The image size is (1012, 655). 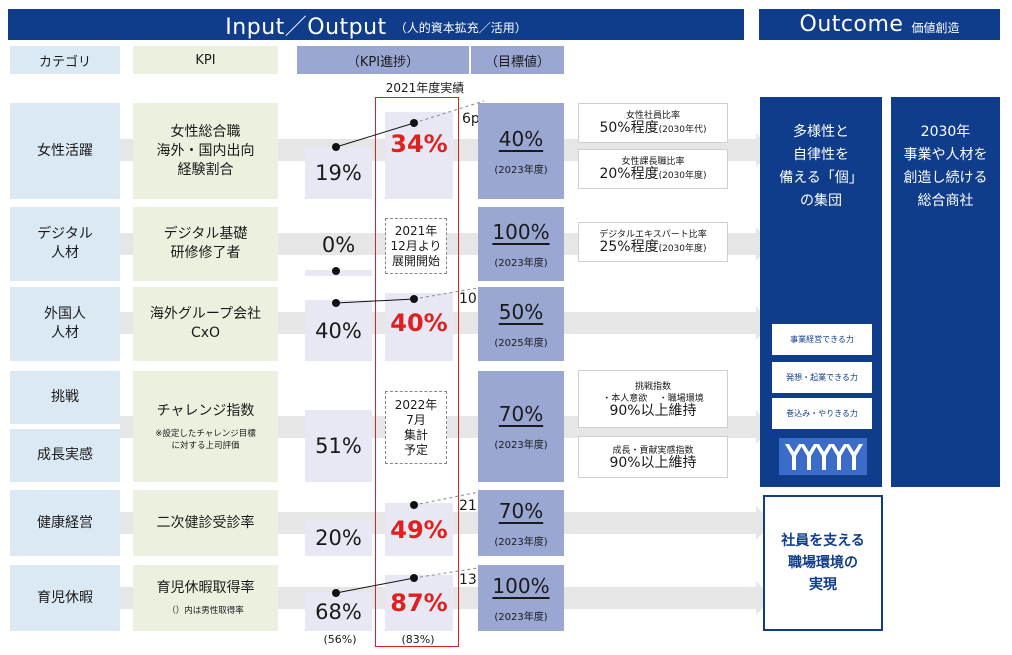 I want to click on outcome-label: 女性社員比率, so click(x=652, y=116).